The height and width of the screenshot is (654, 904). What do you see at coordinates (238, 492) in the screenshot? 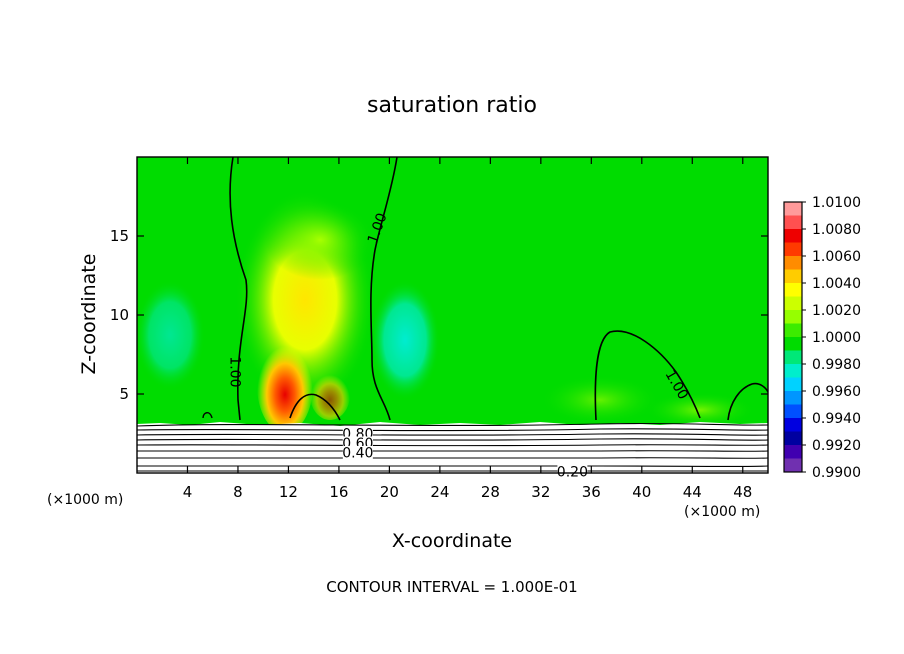
I see `x-tick-label: 8` at bounding box center [238, 492].